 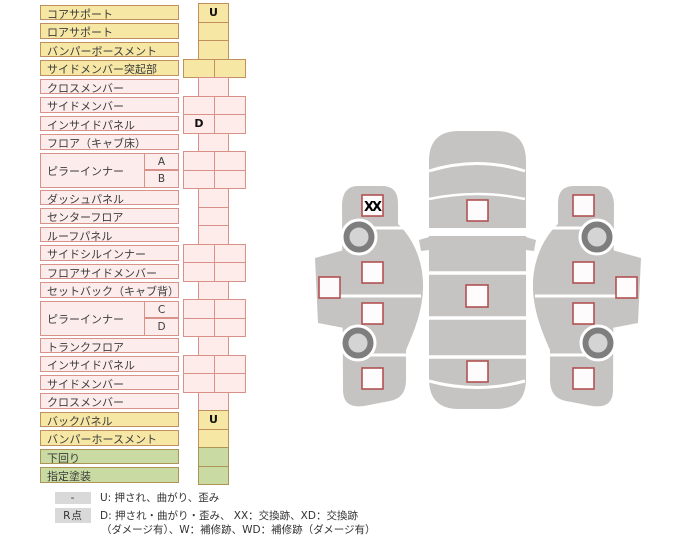 I want to click on checkpoint-left-roof-side, so click(x=329, y=287).